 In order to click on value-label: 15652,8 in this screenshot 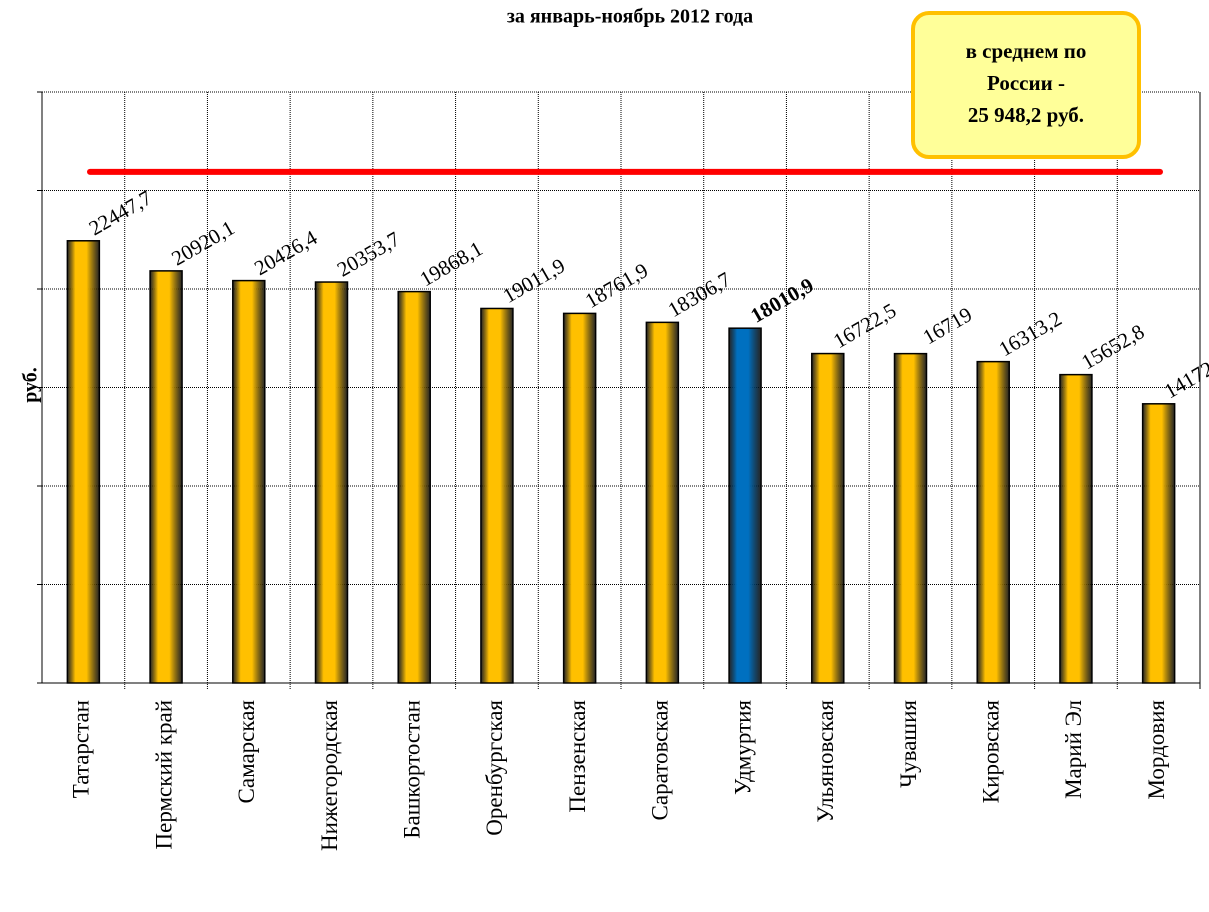, I will do `click(1112, 346)`.